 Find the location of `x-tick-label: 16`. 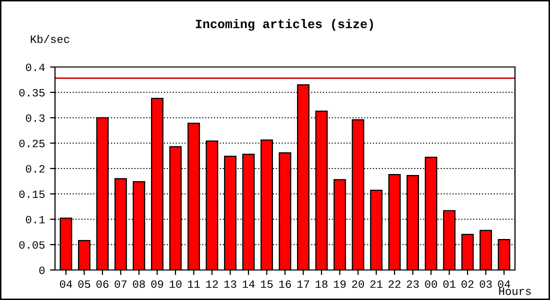

x-tick-label: 16 is located at coordinates (285, 284).